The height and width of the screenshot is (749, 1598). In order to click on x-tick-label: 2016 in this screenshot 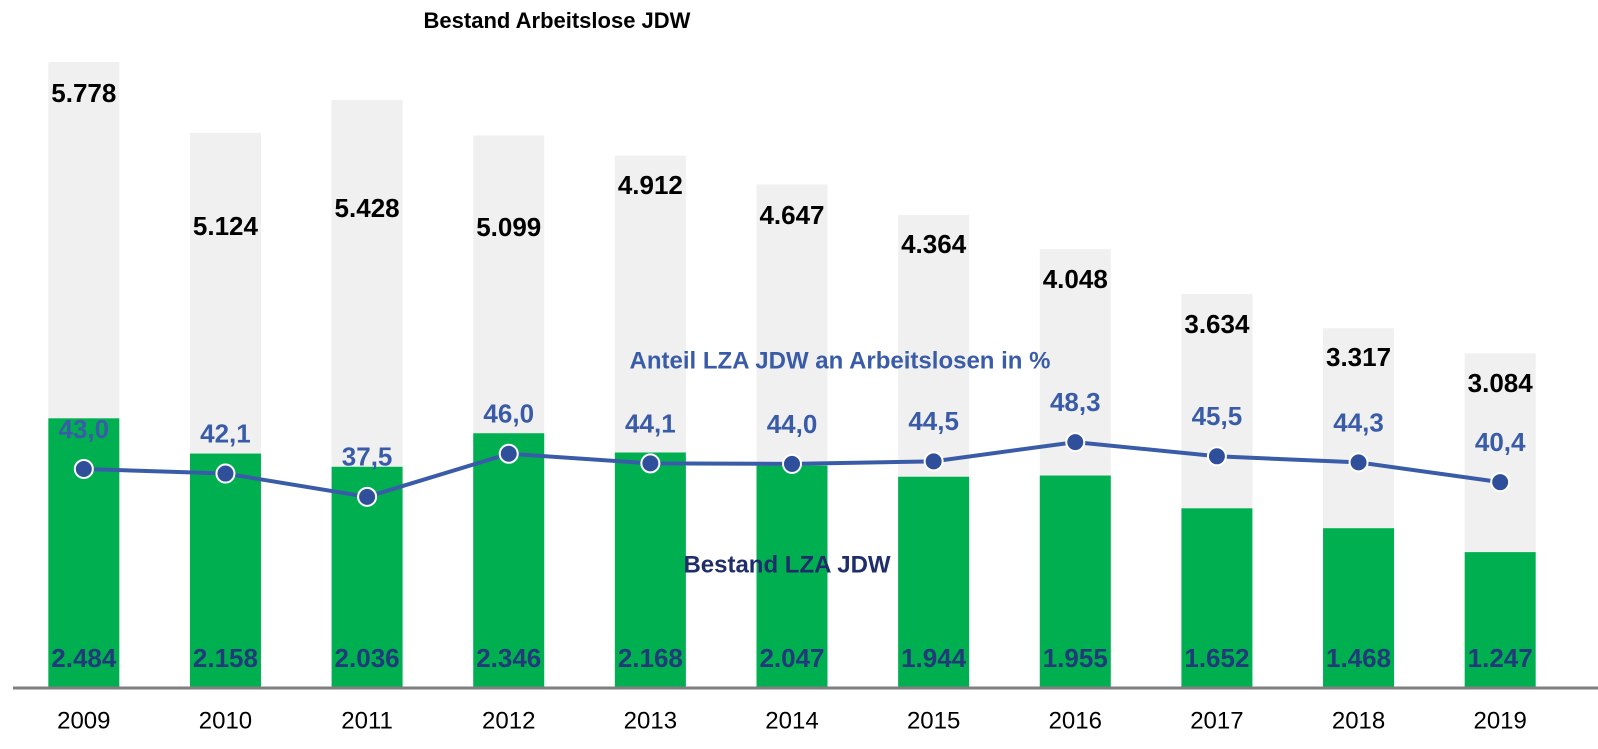, I will do `click(1075, 720)`.